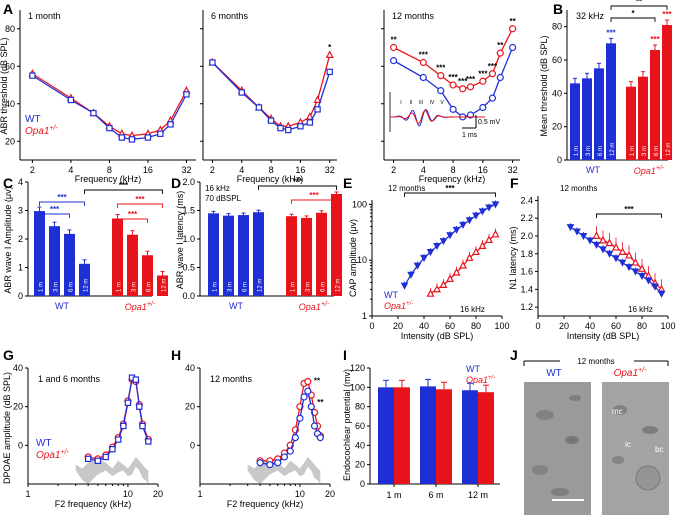  I want to click on panel-f-subtitle: 12 months, so click(578, 188).